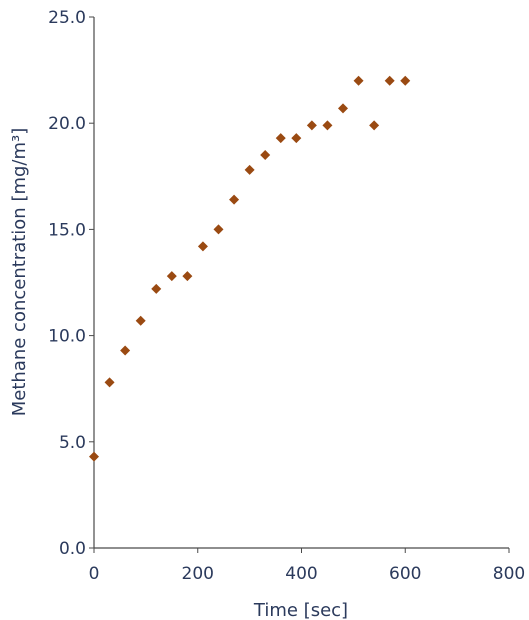 This screenshot has height=620, width=529. I want to click on x-tick-label: 800, so click(509, 574).